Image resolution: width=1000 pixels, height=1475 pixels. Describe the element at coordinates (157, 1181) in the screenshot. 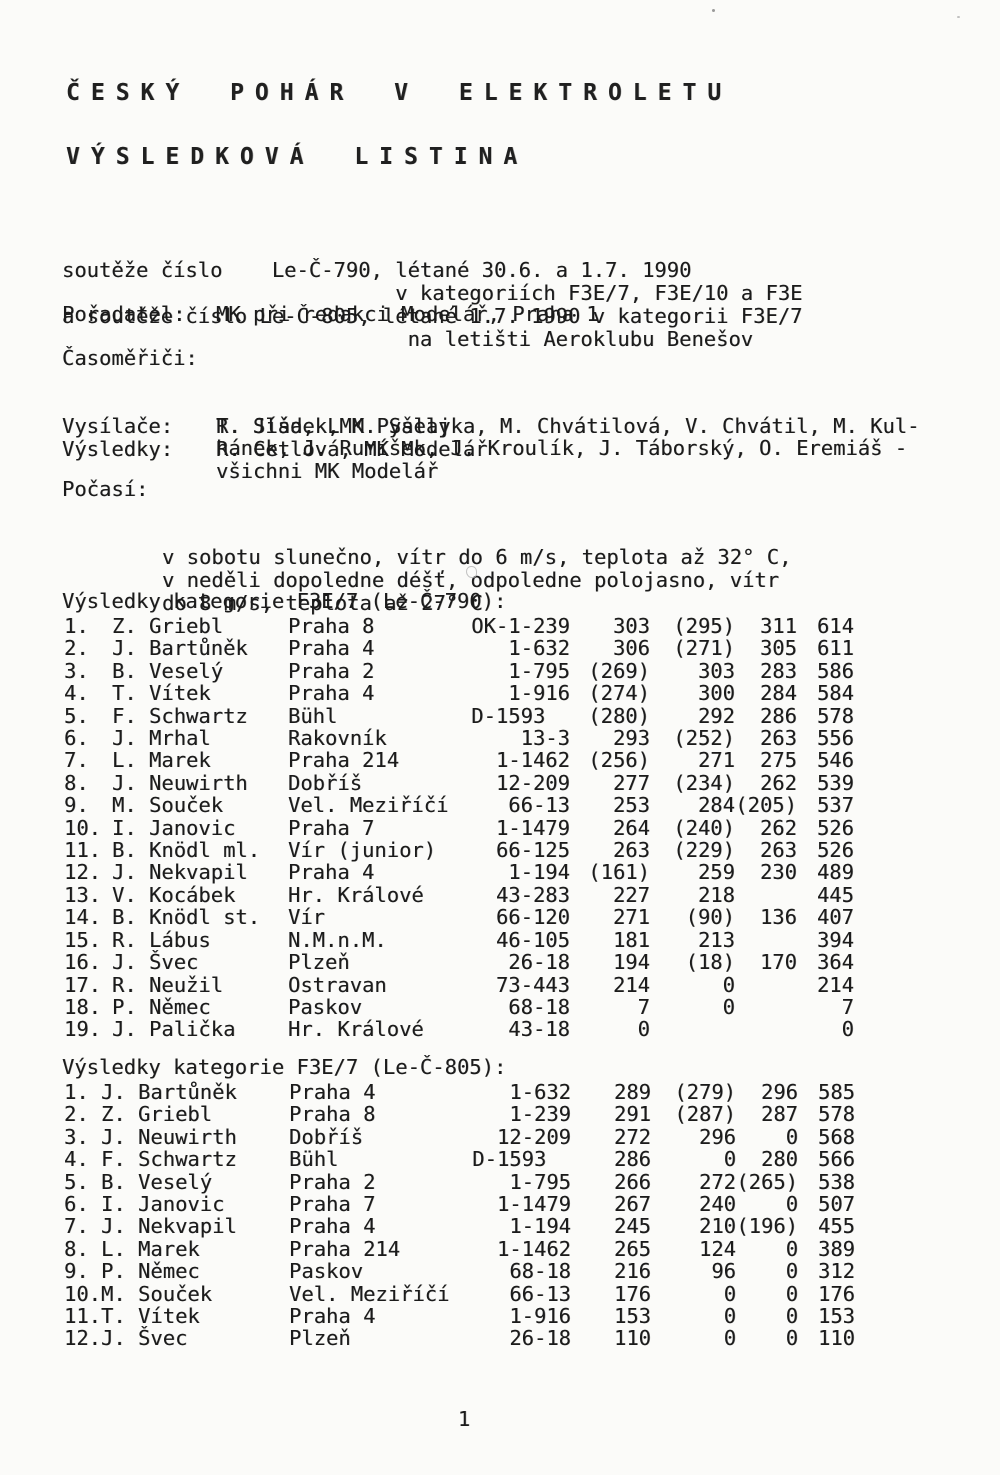

I see `pilot-name-cell: B. Veselý` at that location.